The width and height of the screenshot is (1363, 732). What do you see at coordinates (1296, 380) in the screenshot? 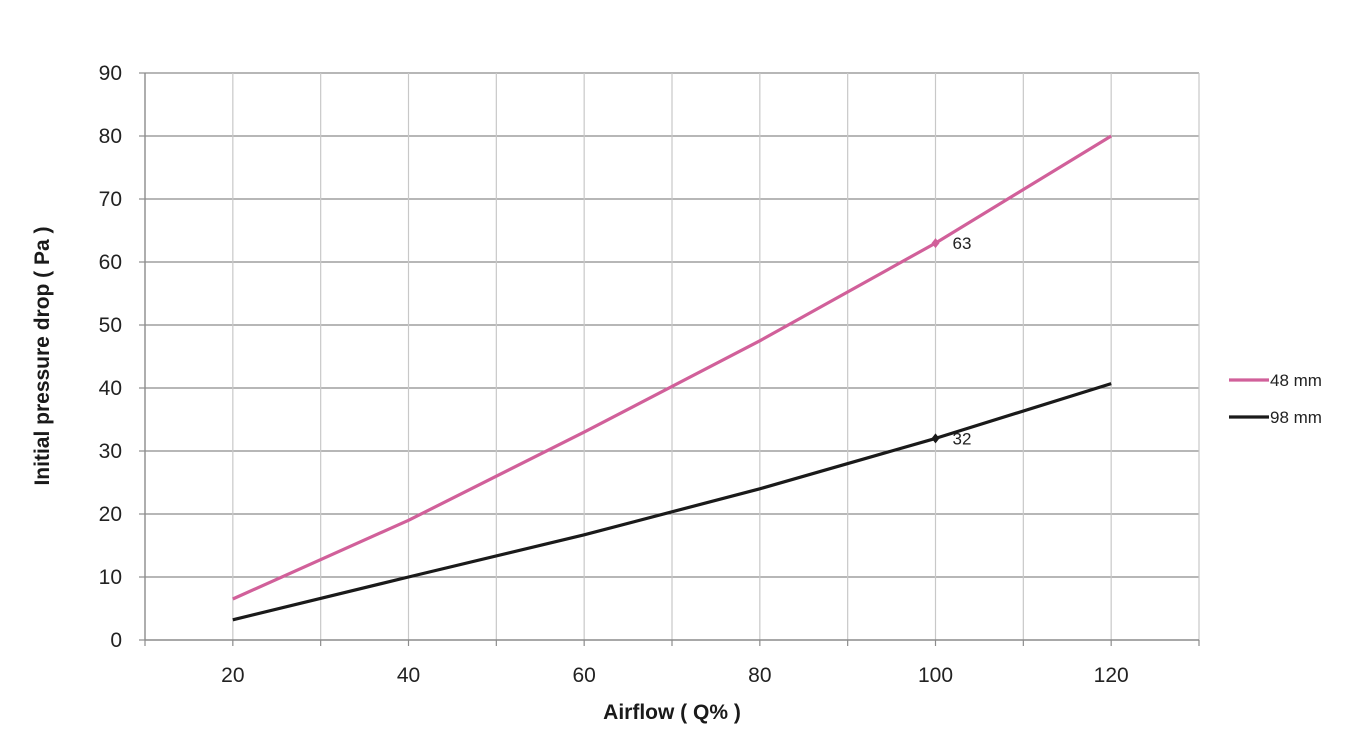
I see `legend-label: 48 mm` at bounding box center [1296, 380].